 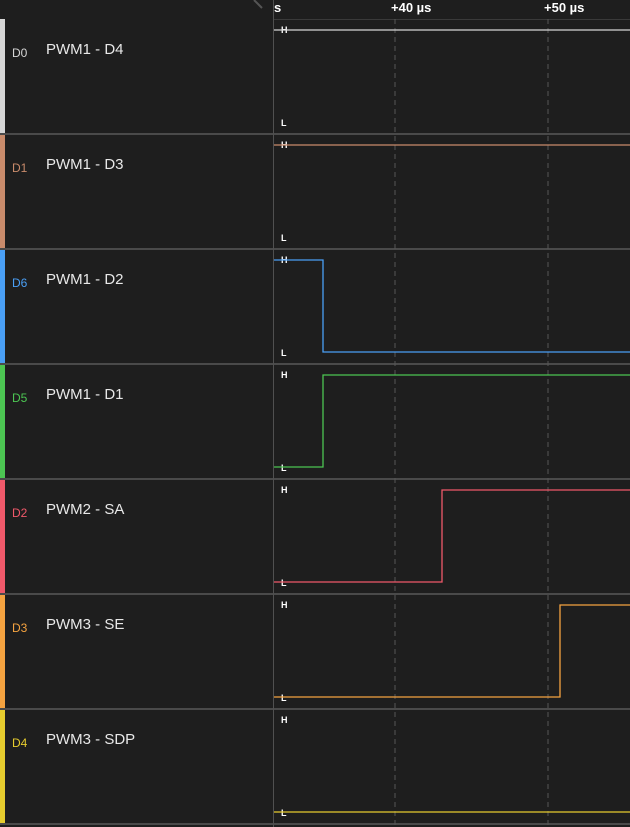 What do you see at coordinates (20, 168) in the screenshot?
I see `channel-id: D1` at bounding box center [20, 168].